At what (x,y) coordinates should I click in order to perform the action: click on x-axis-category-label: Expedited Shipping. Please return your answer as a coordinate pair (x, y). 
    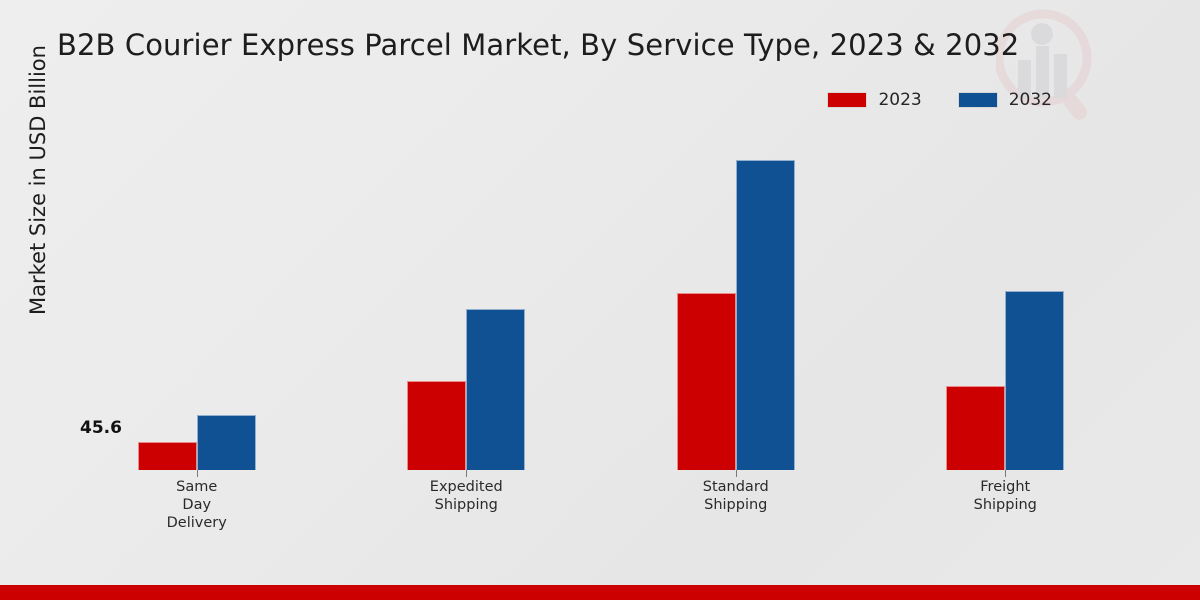
    Looking at the image, I should click on (467, 496).